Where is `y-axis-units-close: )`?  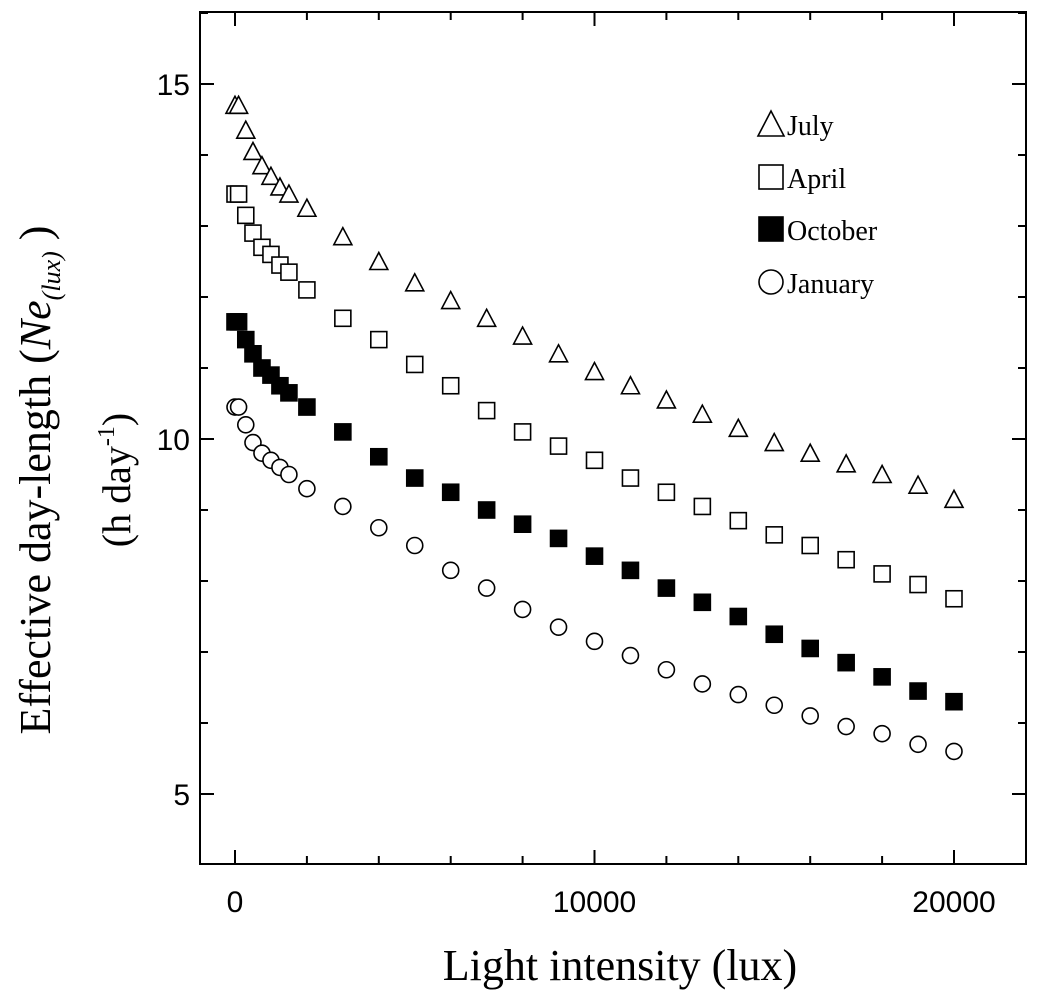
y-axis-units-close: ) is located at coordinates (116, 419).